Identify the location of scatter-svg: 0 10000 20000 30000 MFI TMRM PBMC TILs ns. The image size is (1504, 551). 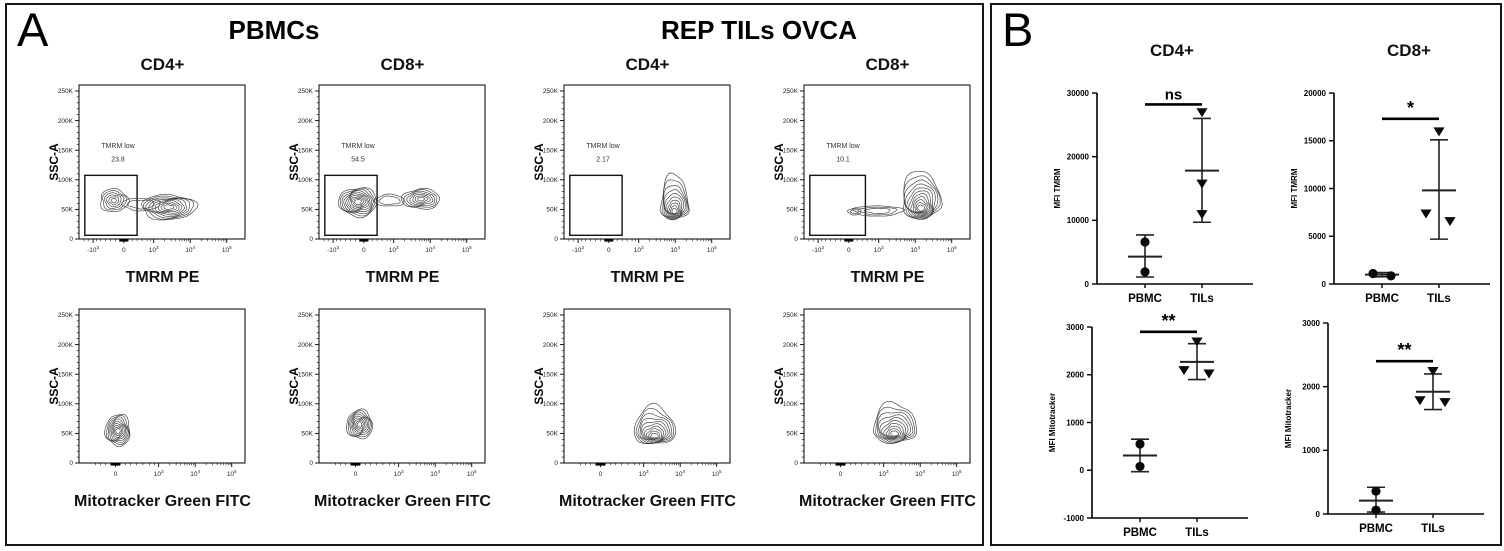
(1153, 195).